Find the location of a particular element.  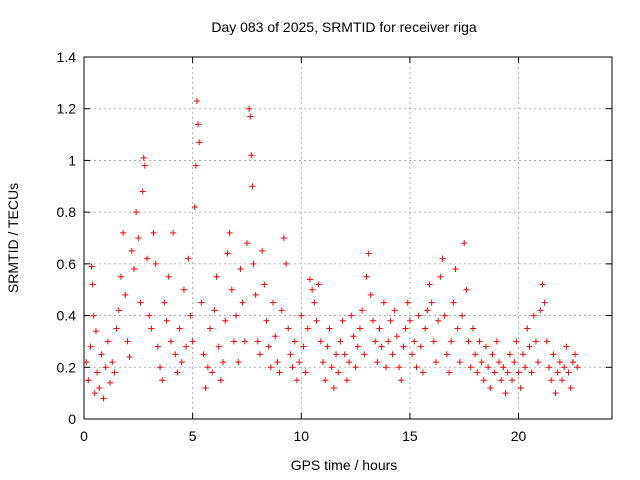

y-tick-label: 1 is located at coordinates (72, 160).